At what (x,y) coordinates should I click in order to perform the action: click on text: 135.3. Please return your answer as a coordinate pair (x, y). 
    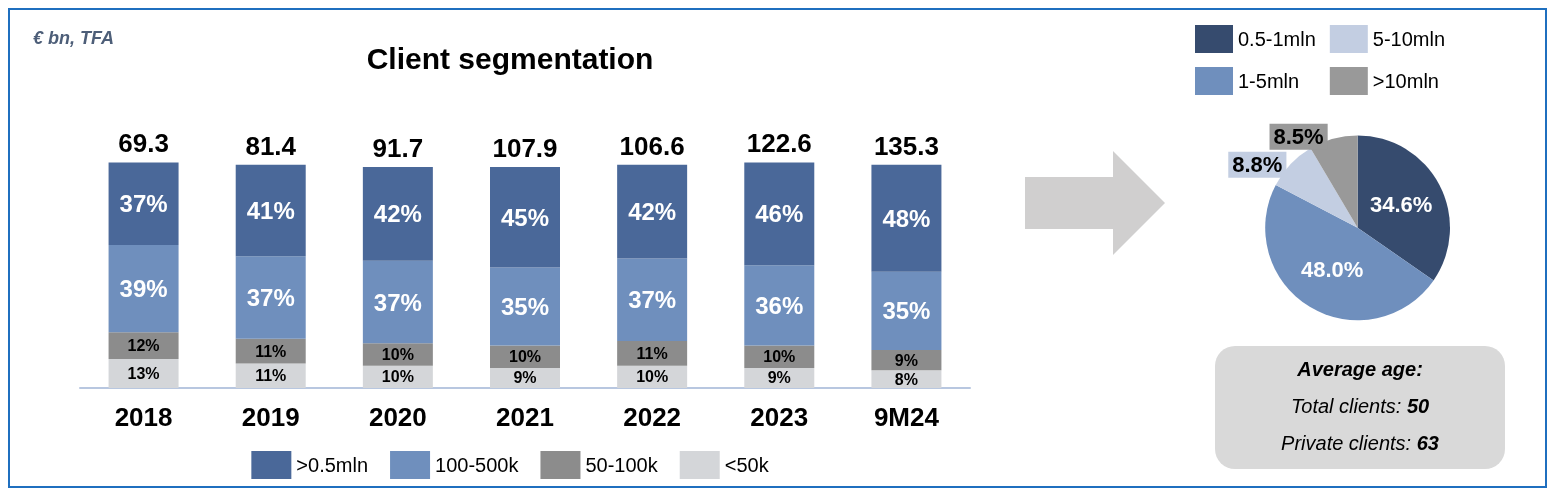
    Looking at the image, I should click on (906, 145).